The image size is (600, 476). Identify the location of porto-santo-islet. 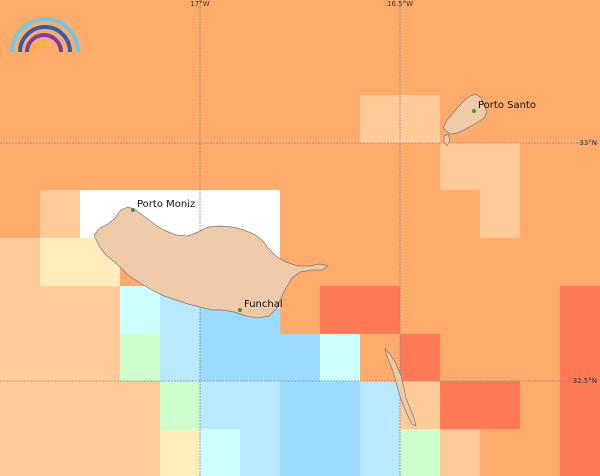
(447, 140).